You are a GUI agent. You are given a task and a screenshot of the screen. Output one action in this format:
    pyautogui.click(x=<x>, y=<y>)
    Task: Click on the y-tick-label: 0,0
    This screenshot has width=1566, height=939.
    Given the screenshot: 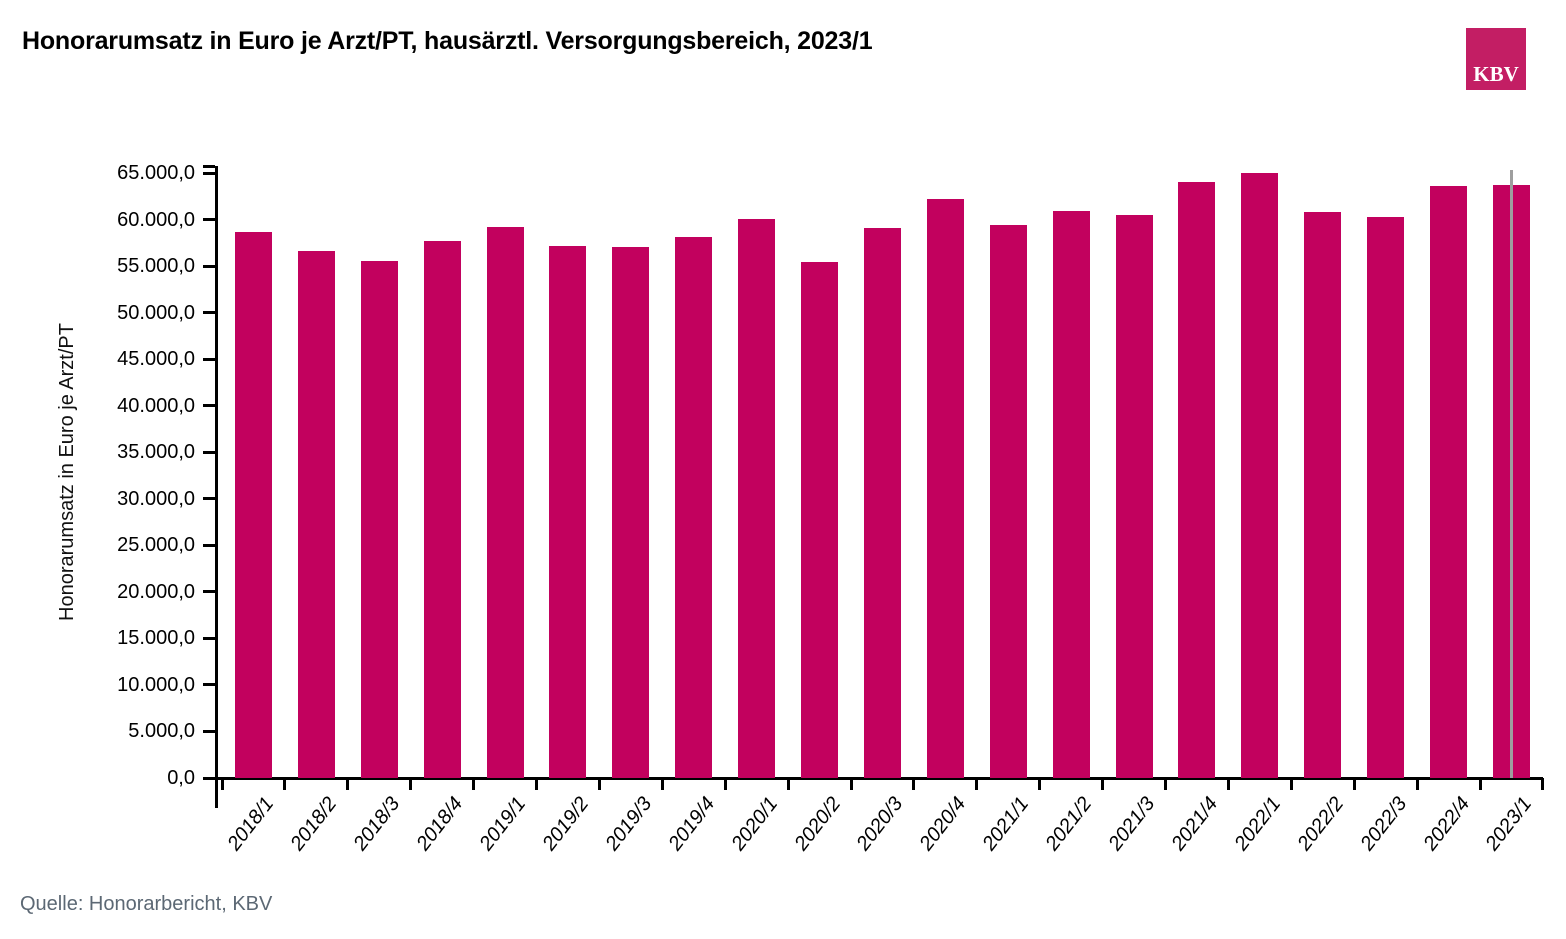 What is the action you would take?
    pyautogui.click(x=181, y=778)
    